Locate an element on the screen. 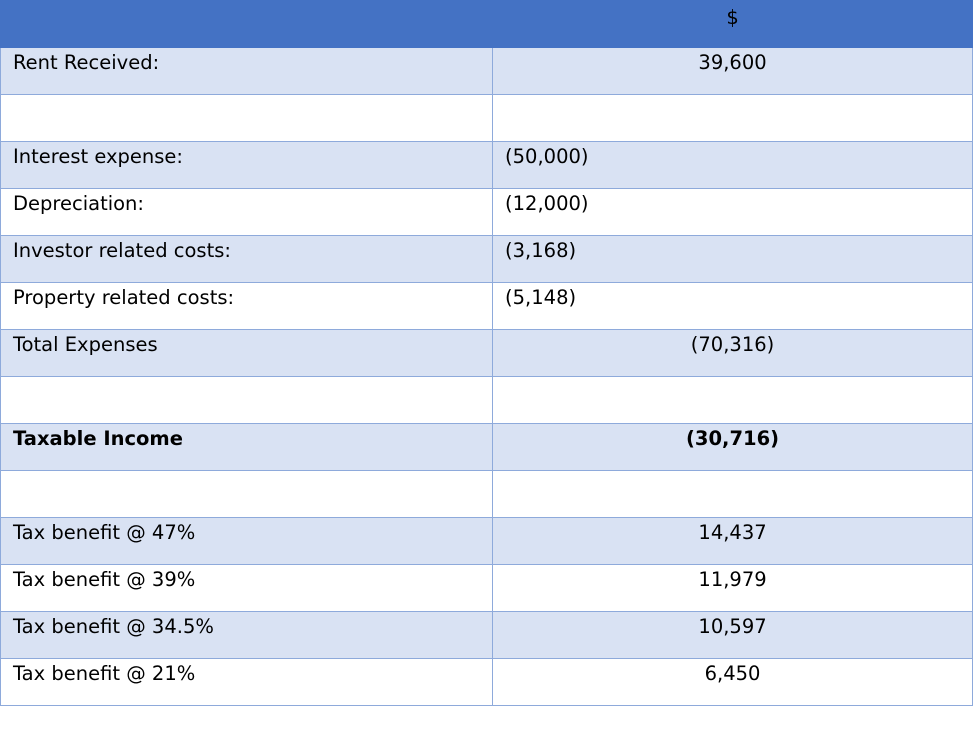  row-subvalue: (50,000) is located at coordinates (732, 165).